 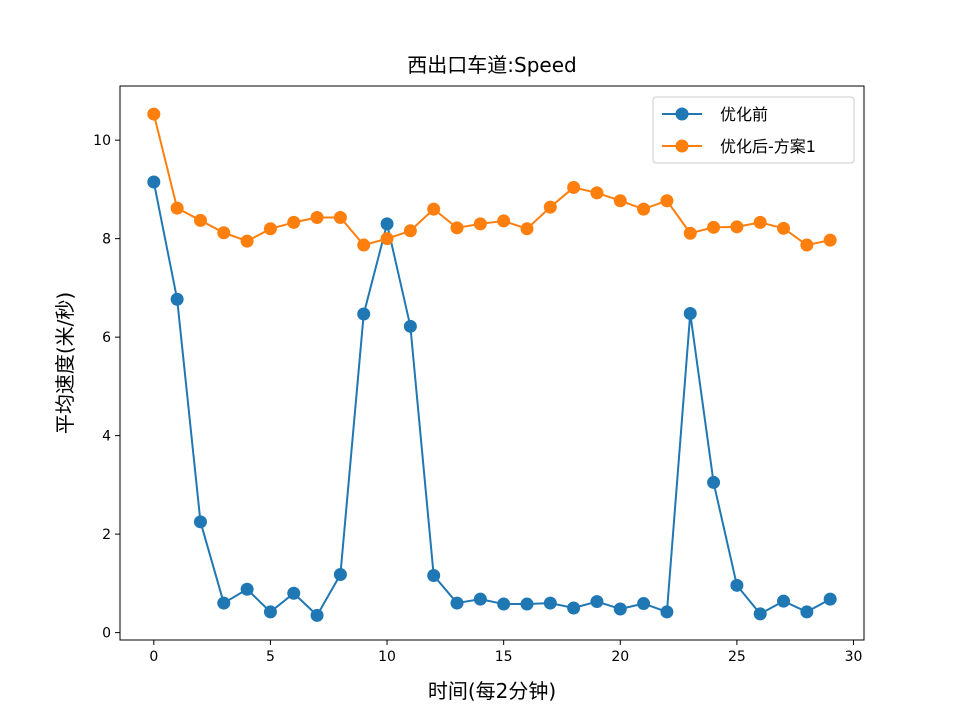 I want to click on x-axis-ticks: 0 5 10 15 20 25 30, so click(x=505, y=652).